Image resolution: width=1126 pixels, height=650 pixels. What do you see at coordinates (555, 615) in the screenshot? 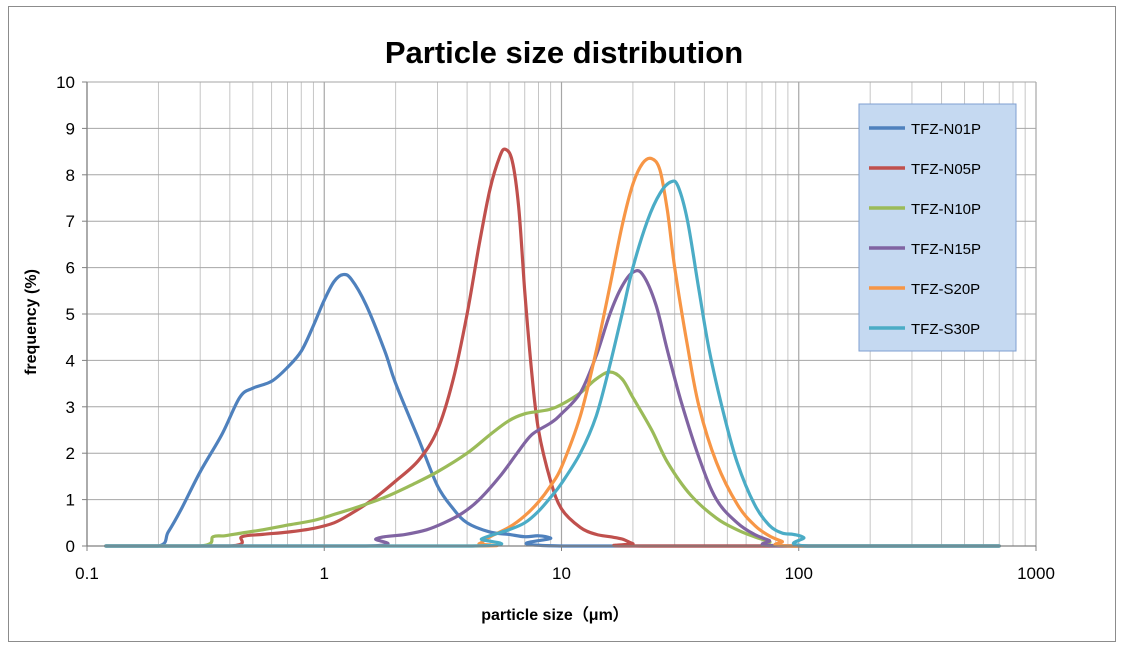
I see `x-axis-label: particle size（μm）` at bounding box center [555, 615].